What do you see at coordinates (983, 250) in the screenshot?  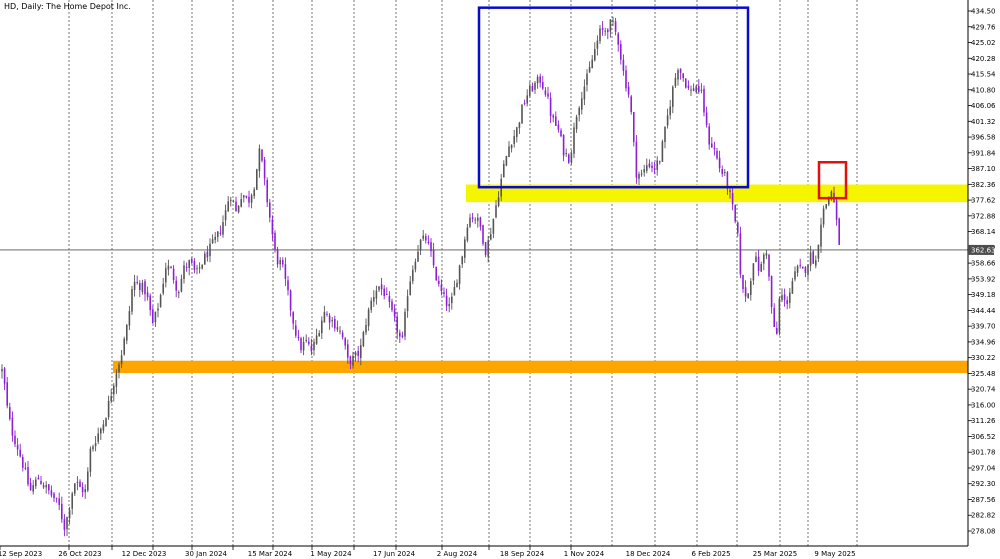 I see `current-price-value: 362.63` at bounding box center [983, 250].